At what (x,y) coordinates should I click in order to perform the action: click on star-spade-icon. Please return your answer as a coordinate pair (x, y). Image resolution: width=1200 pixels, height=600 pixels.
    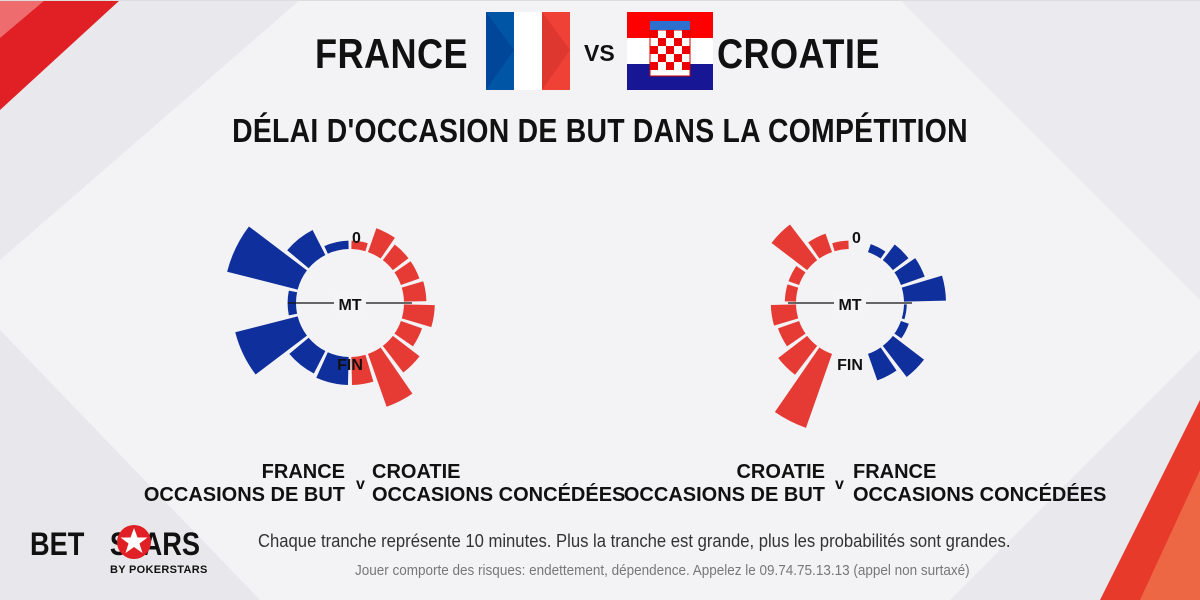
    Looking at the image, I should click on (134, 542).